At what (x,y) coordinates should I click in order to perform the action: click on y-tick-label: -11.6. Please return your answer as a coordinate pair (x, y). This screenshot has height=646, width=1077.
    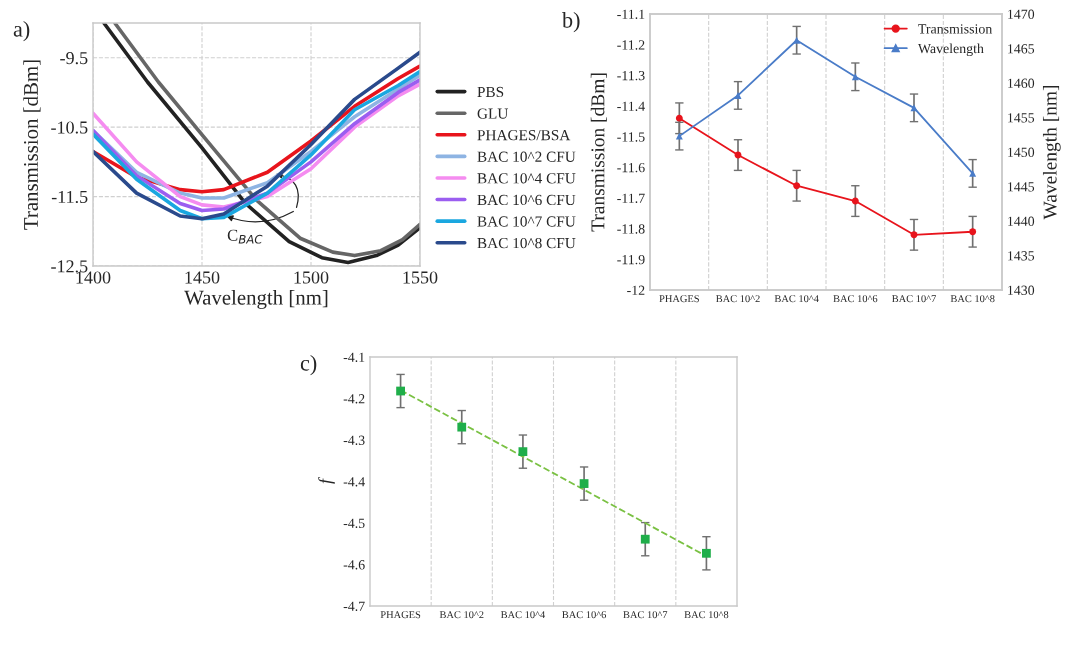
    Looking at the image, I should click on (631, 167).